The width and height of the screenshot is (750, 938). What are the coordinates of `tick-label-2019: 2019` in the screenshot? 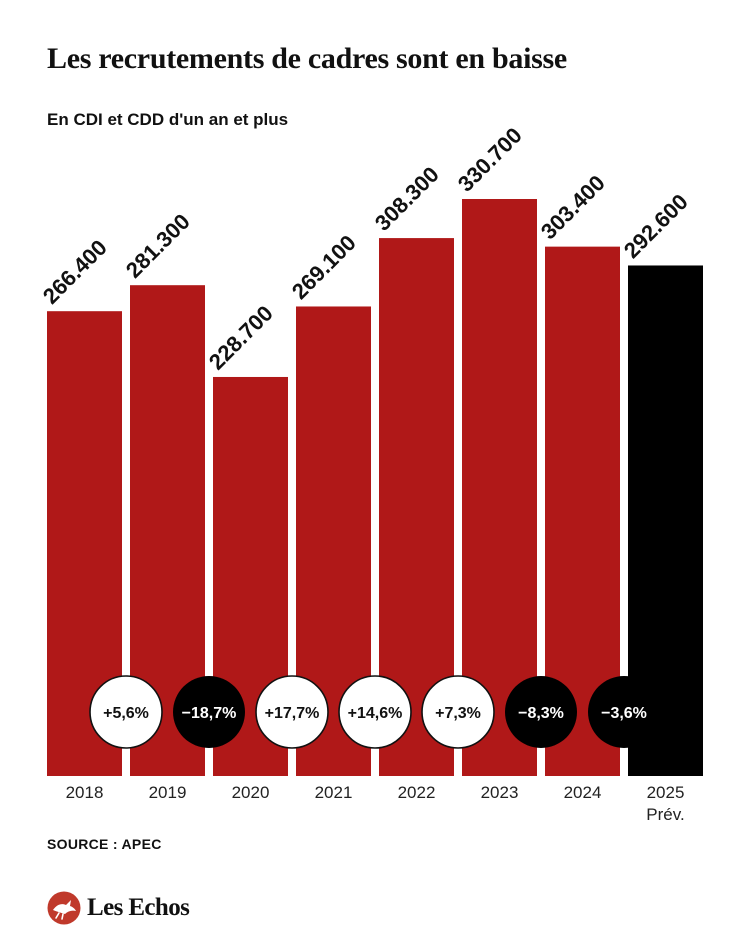 It's located at (168, 792).